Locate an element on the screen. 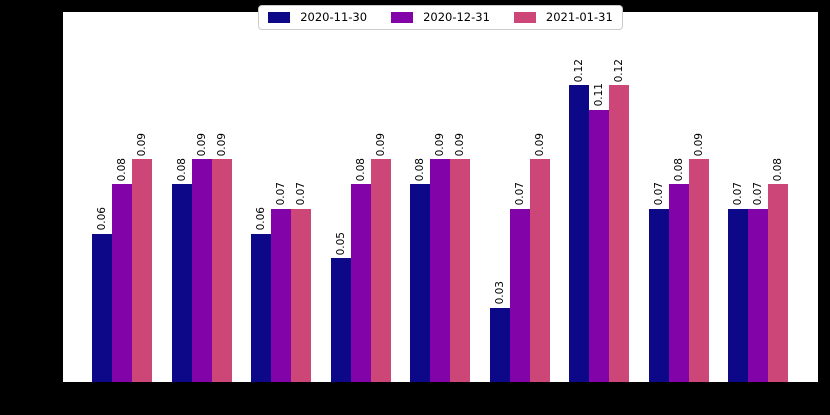 This screenshot has height=415, width=830. bar-group: 0.06 0.07 0.07 is located at coordinates (281, 197).